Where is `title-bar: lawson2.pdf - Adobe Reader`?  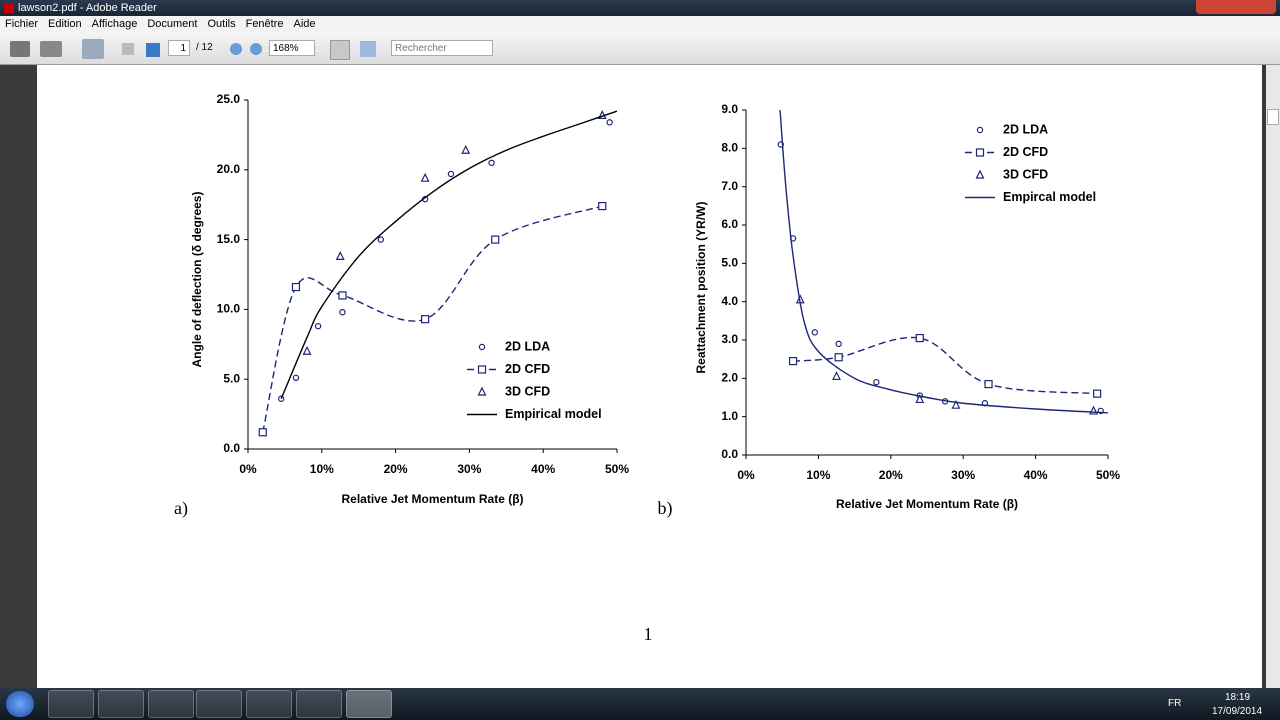 title-bar: lawson2.pdf - Adobe Reader is located at coordinates (640, 8).